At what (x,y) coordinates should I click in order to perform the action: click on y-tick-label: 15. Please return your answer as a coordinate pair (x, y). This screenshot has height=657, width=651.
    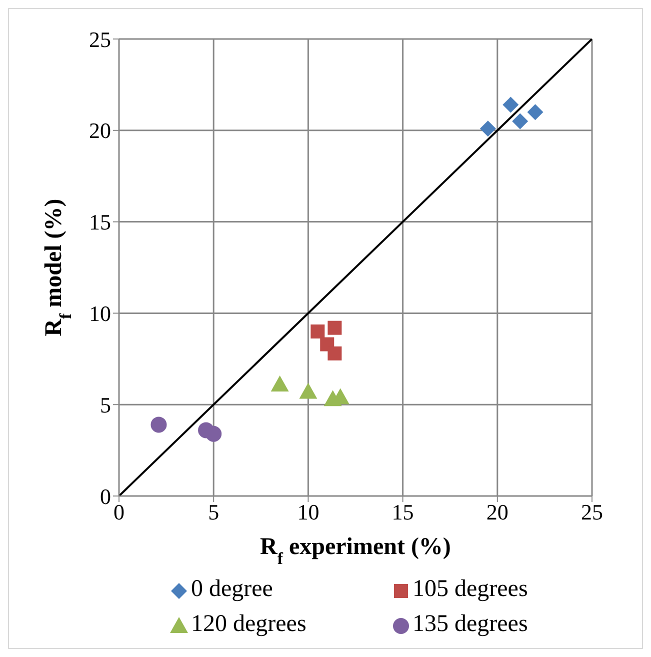
    Looking at the image, I should click on (100, 222).